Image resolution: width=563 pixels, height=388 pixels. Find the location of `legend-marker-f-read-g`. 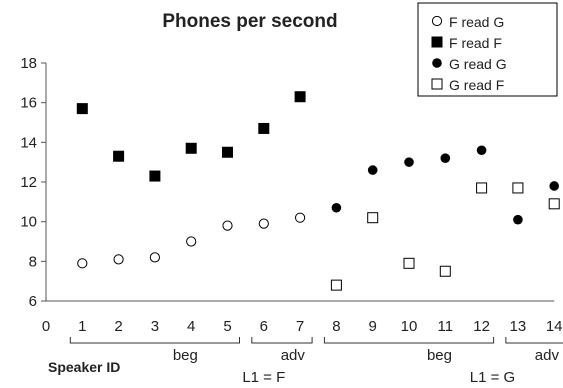

legend-marker-f-read-g is located at coordinates (437, 21).